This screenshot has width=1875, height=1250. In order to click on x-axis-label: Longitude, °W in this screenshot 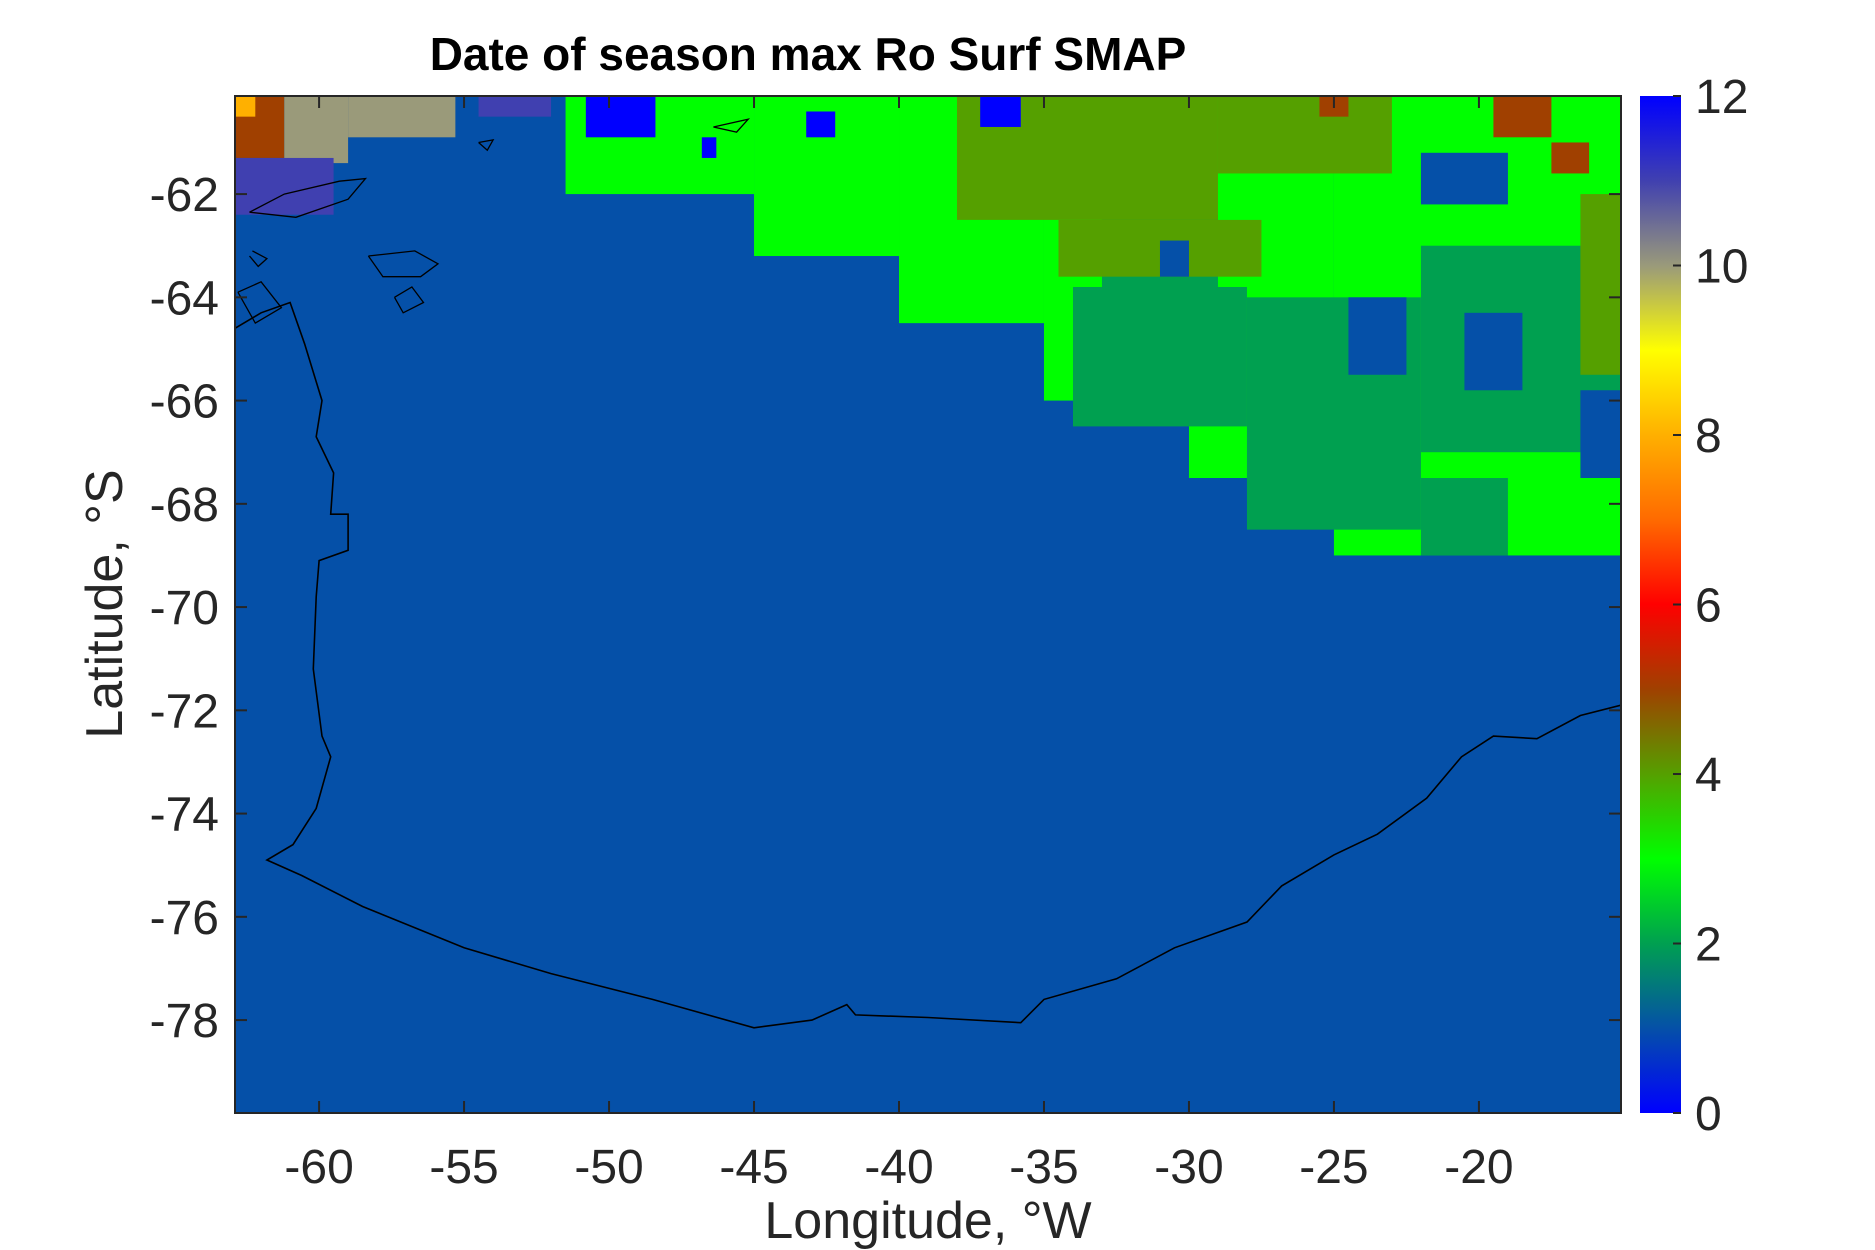, I will do `click(927, 1221)`.